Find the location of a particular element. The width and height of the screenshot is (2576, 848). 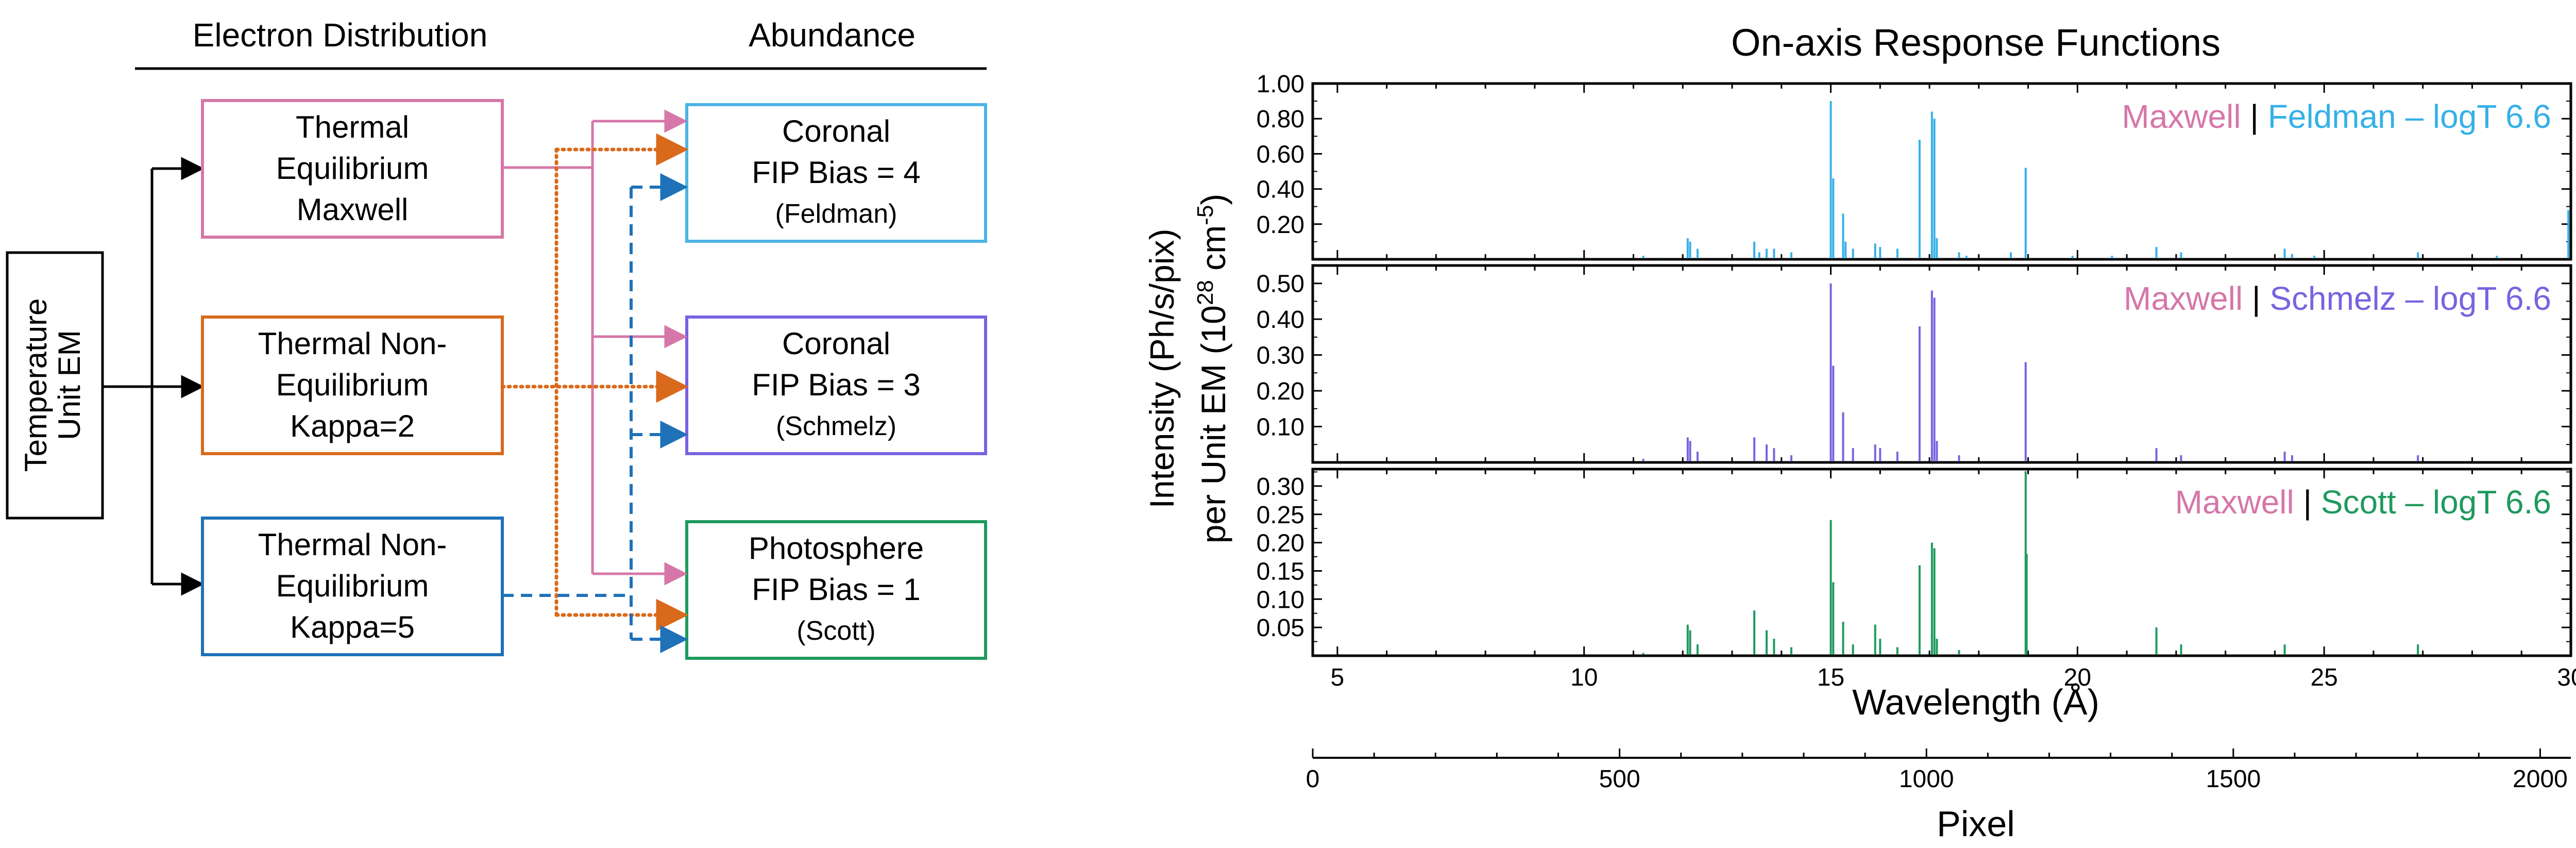

abundance-scott: Photosphere FIP Bias = 1 (Scott) is located at coordinates (836, 590).